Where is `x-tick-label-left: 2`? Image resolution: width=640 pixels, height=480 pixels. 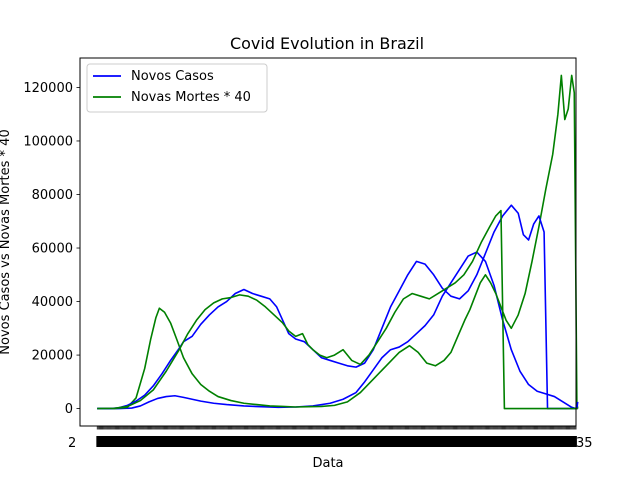 x-tick-label-left: 2 is located at coordinates (72, 443).